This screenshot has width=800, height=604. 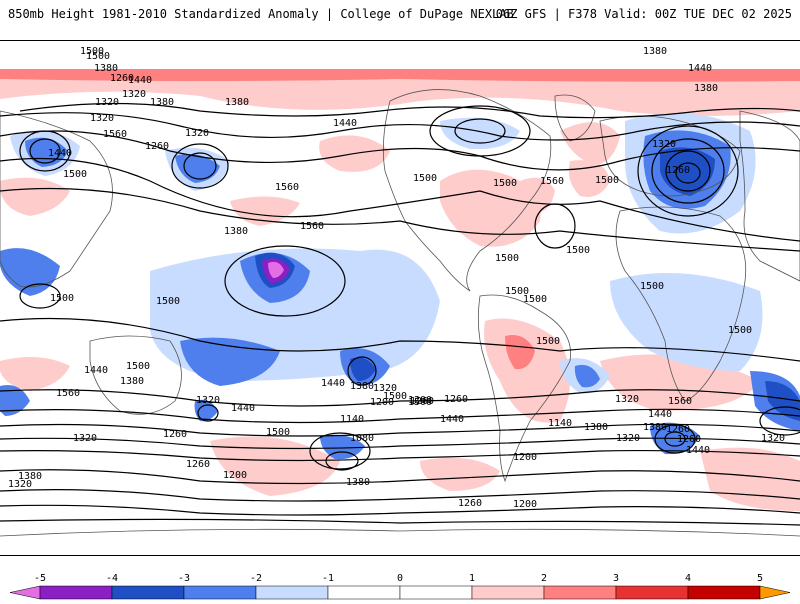 I want to click on asia-positive, so click(x=35, y=196).